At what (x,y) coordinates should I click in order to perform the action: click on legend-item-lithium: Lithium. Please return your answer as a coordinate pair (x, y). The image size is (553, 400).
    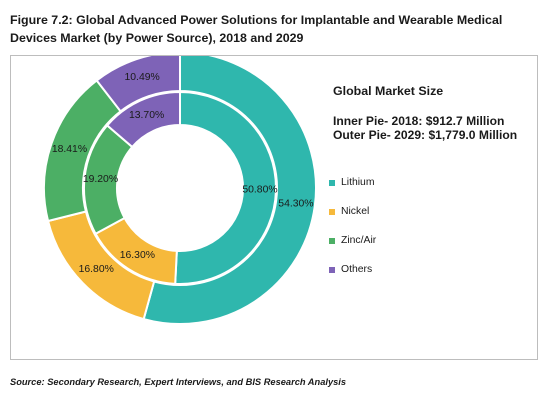
    Looking at the image, I should click on (429, 183).